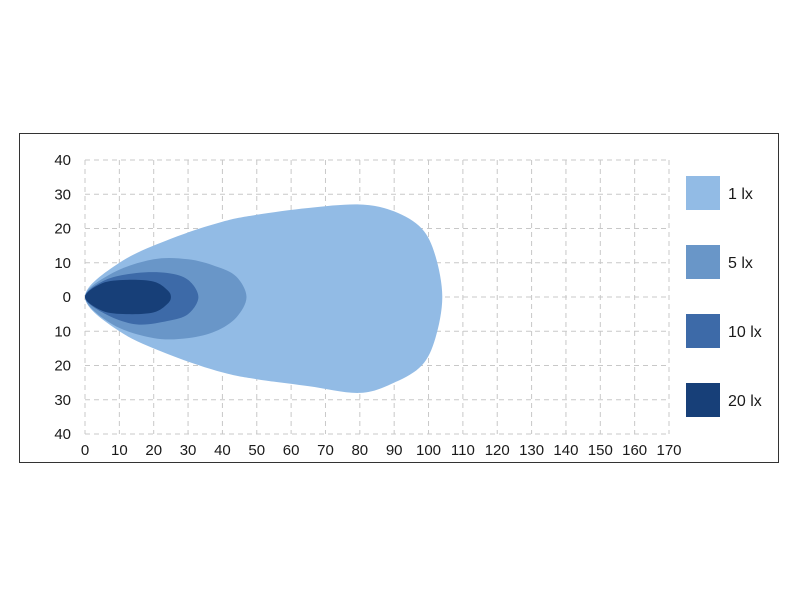  I want to click on x-tick-label: 80, so click(359, 450).